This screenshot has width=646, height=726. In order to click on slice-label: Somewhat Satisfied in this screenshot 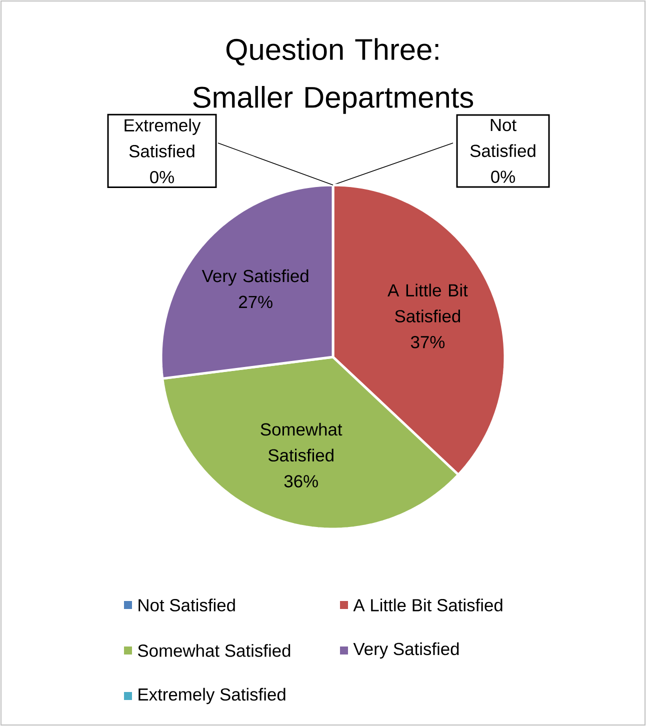, I will do `click(301, 442)`.